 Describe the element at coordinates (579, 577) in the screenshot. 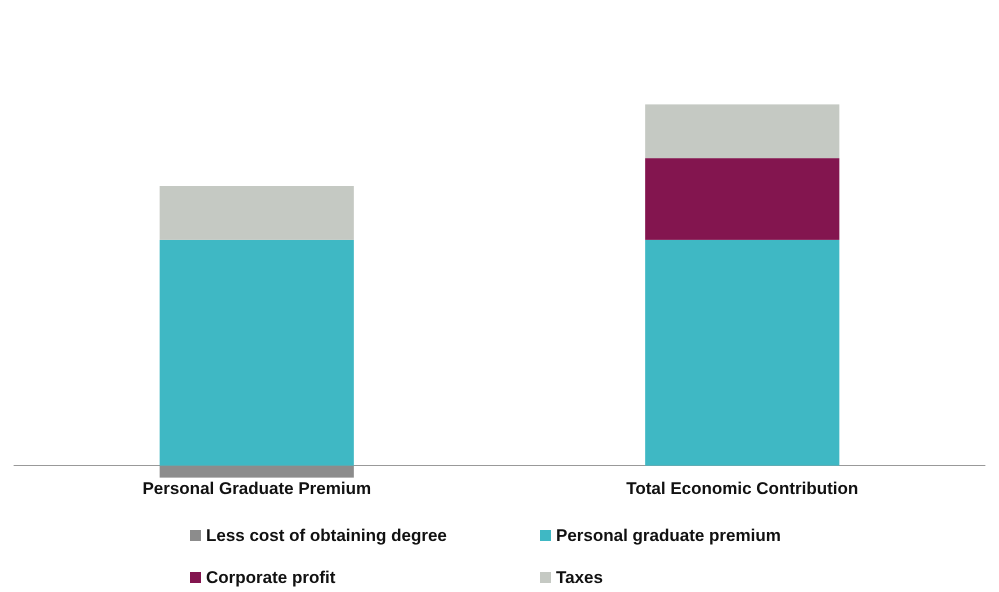

I see `legend-label: Taxes` at that location.